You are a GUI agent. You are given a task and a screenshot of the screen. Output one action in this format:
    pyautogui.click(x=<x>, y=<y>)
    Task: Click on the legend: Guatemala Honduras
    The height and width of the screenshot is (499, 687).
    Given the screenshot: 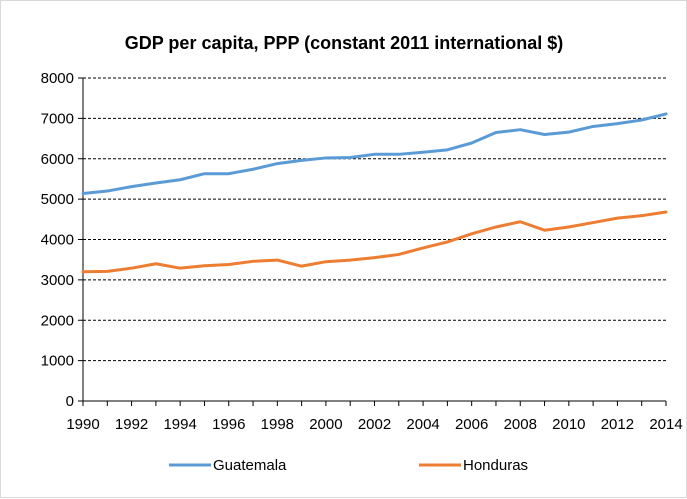 What is the action you would take?
    pyautogui.click(x=348, y=465)
    